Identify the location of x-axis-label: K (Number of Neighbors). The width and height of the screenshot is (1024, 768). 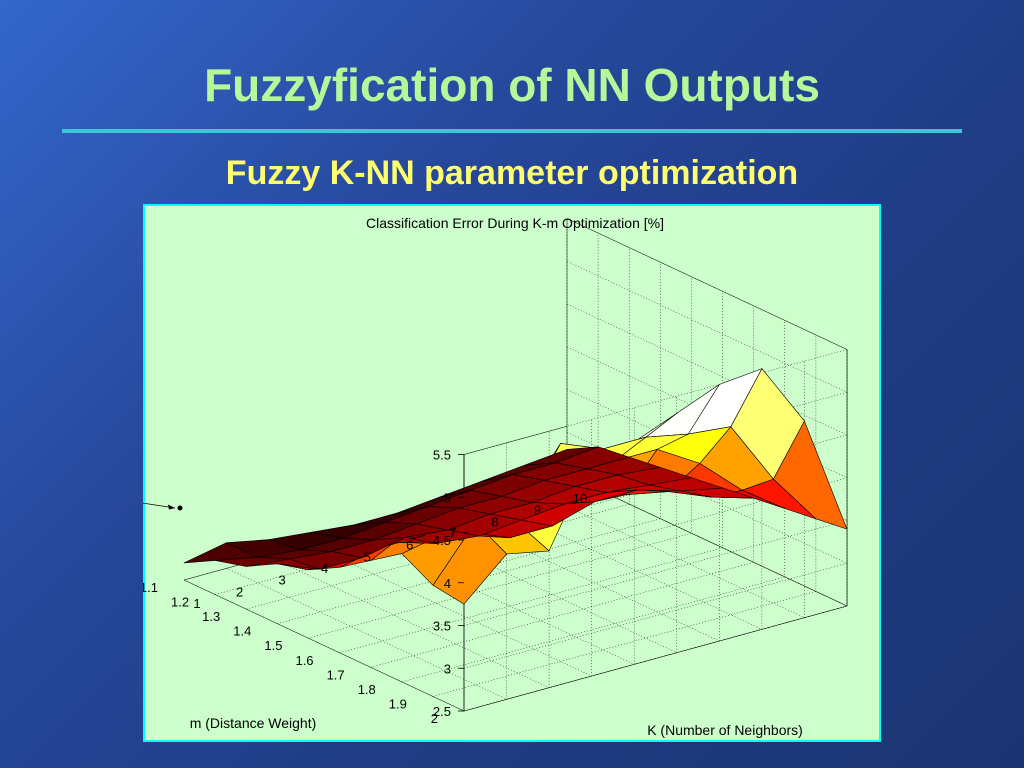
(725, 730).